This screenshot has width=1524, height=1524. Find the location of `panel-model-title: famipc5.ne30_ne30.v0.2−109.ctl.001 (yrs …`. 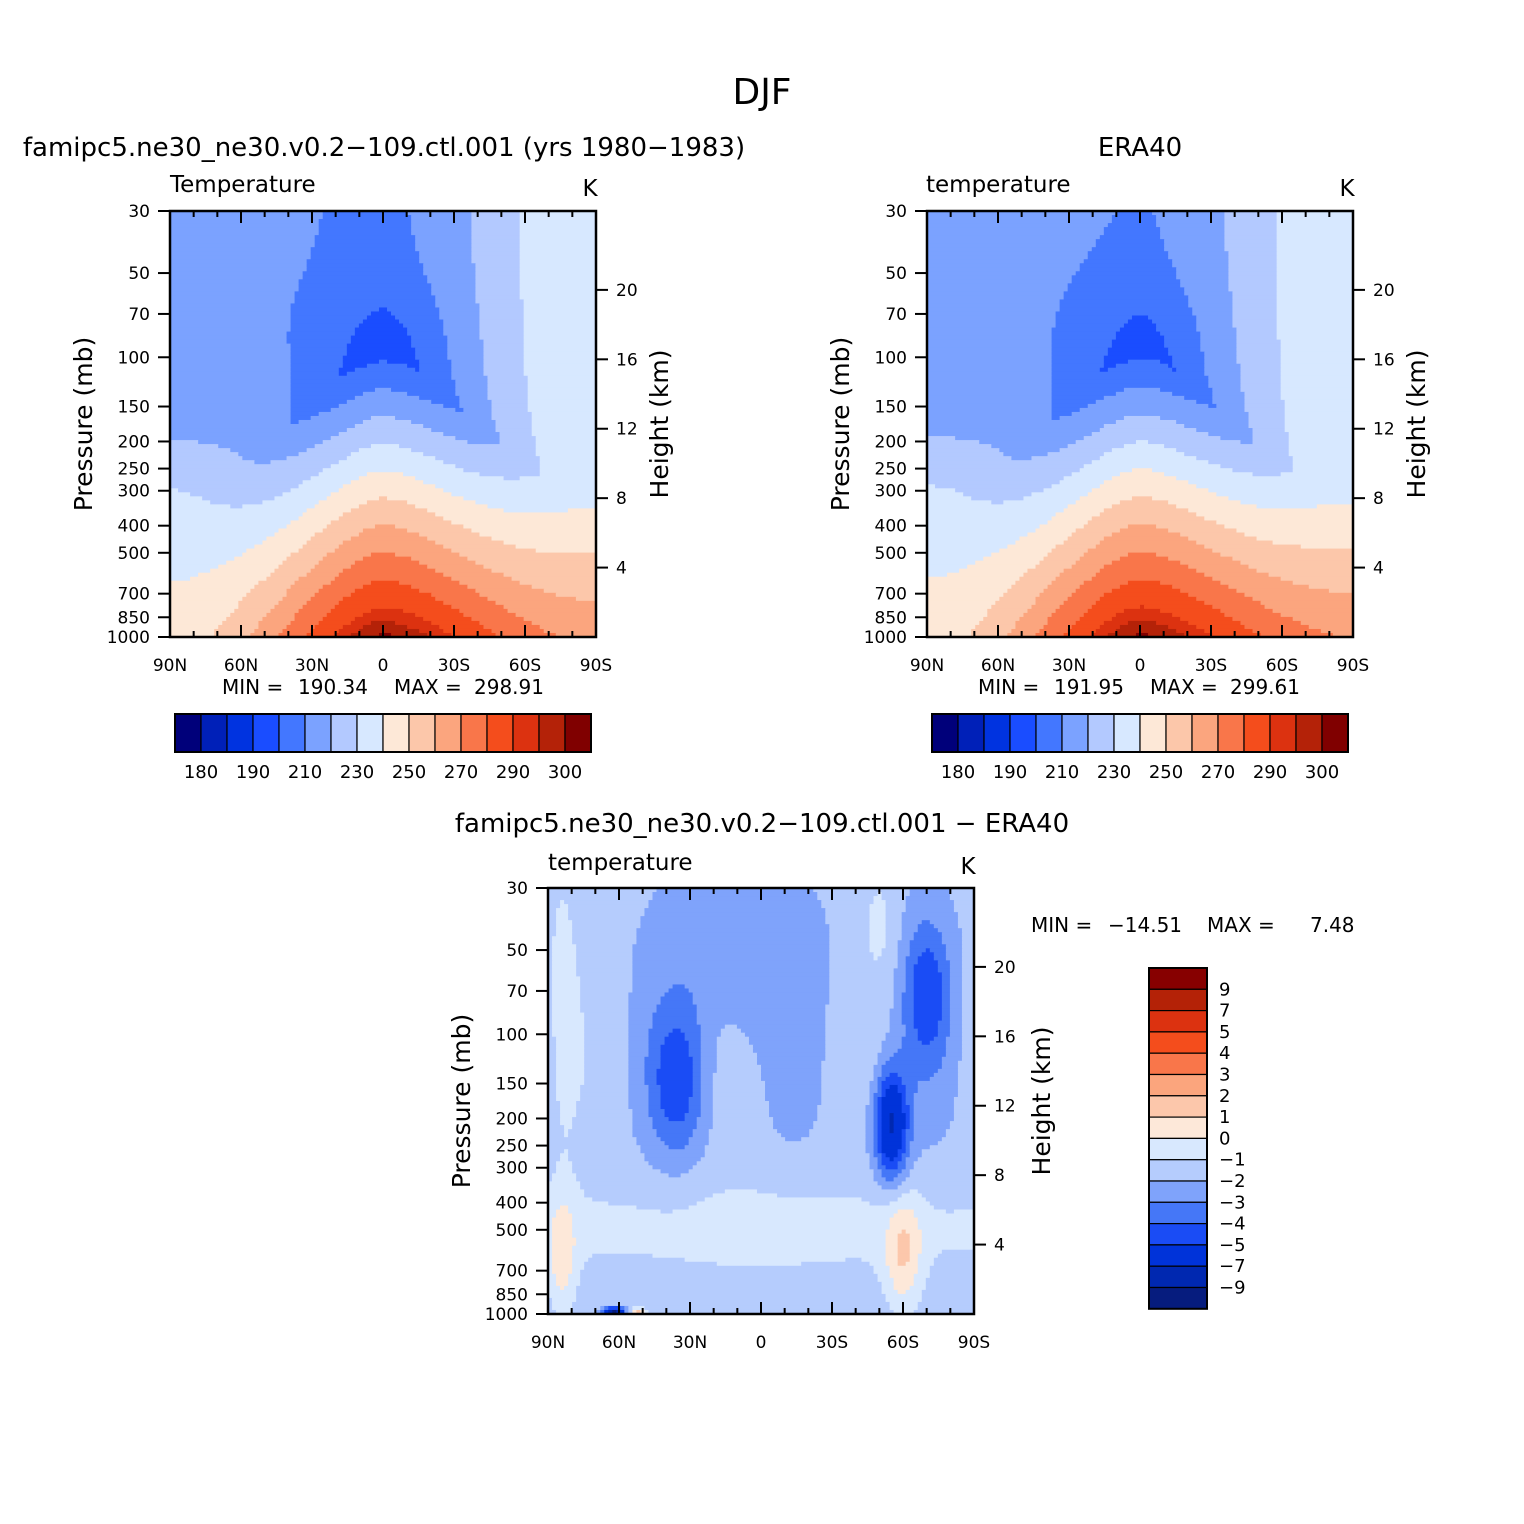

panel-model-title: famipc5.ne30_ne30.v0.2−109.ctl.001 (yrs … is located at coordinates (384, 148).